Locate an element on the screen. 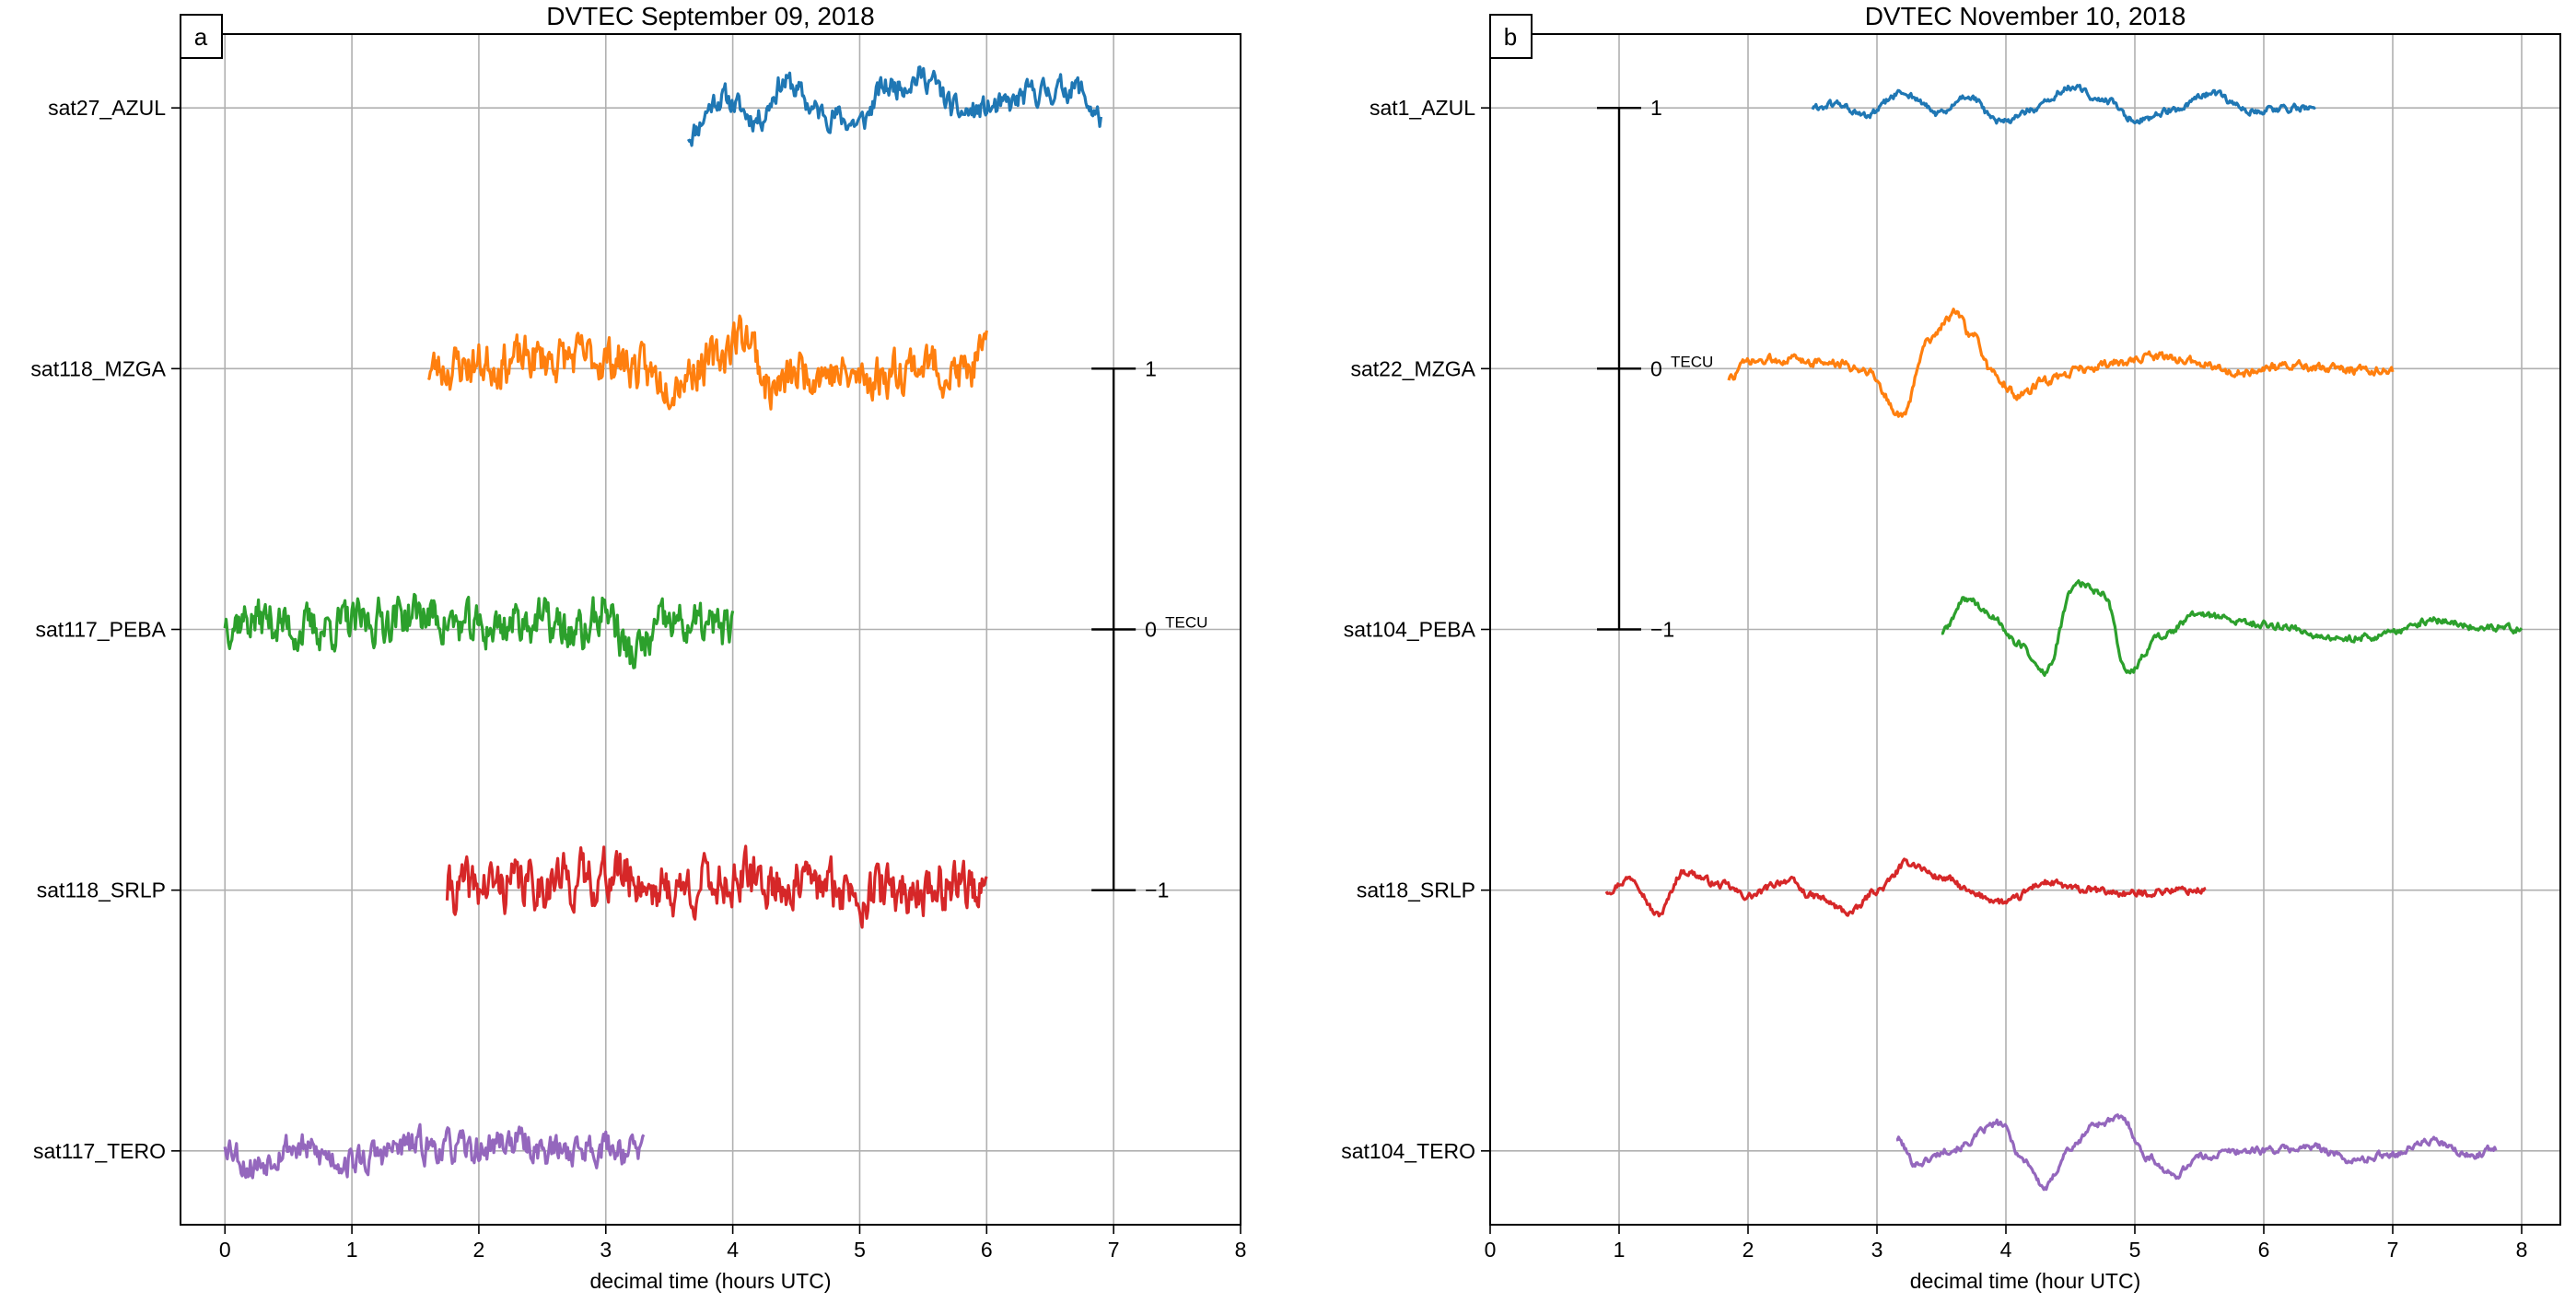 The height and width of the screenshot is (1303, 2576). y-tick-label: sat104_PEBA is located at coordinates (1410, 630).